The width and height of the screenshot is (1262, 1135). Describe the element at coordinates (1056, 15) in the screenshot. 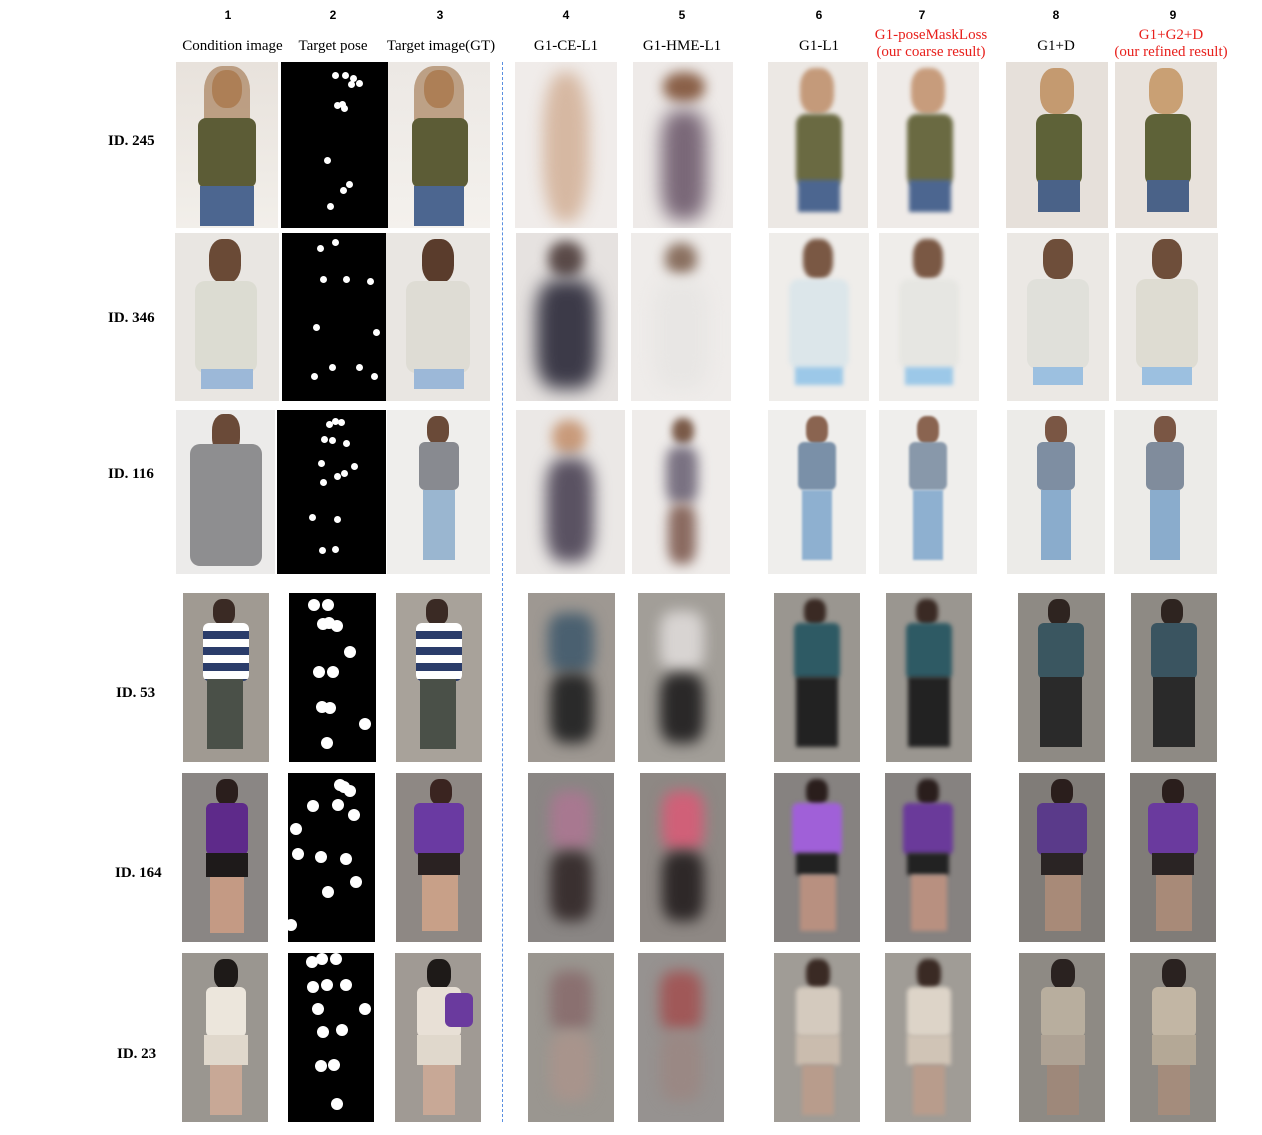

I see `column-number-8: 8` at that location.